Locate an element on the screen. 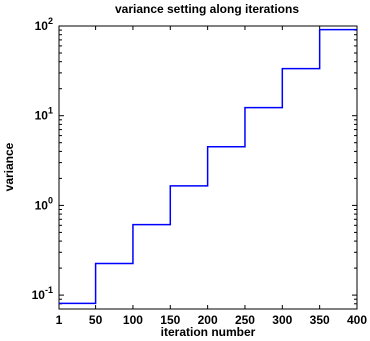 The image size is (370, 341). y-axis-label: variance is located at coordinates (9, 166).